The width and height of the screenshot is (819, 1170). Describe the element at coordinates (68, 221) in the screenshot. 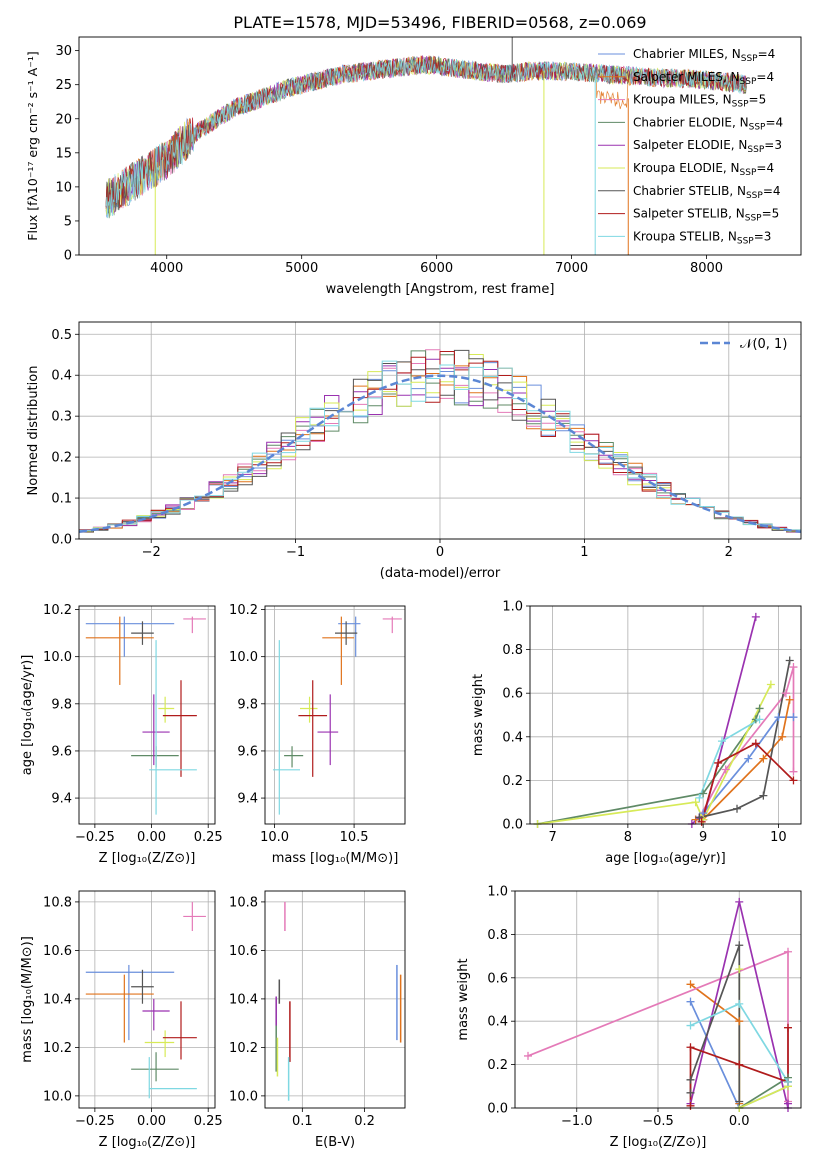

I see `y-tick-label: 5` at that location.